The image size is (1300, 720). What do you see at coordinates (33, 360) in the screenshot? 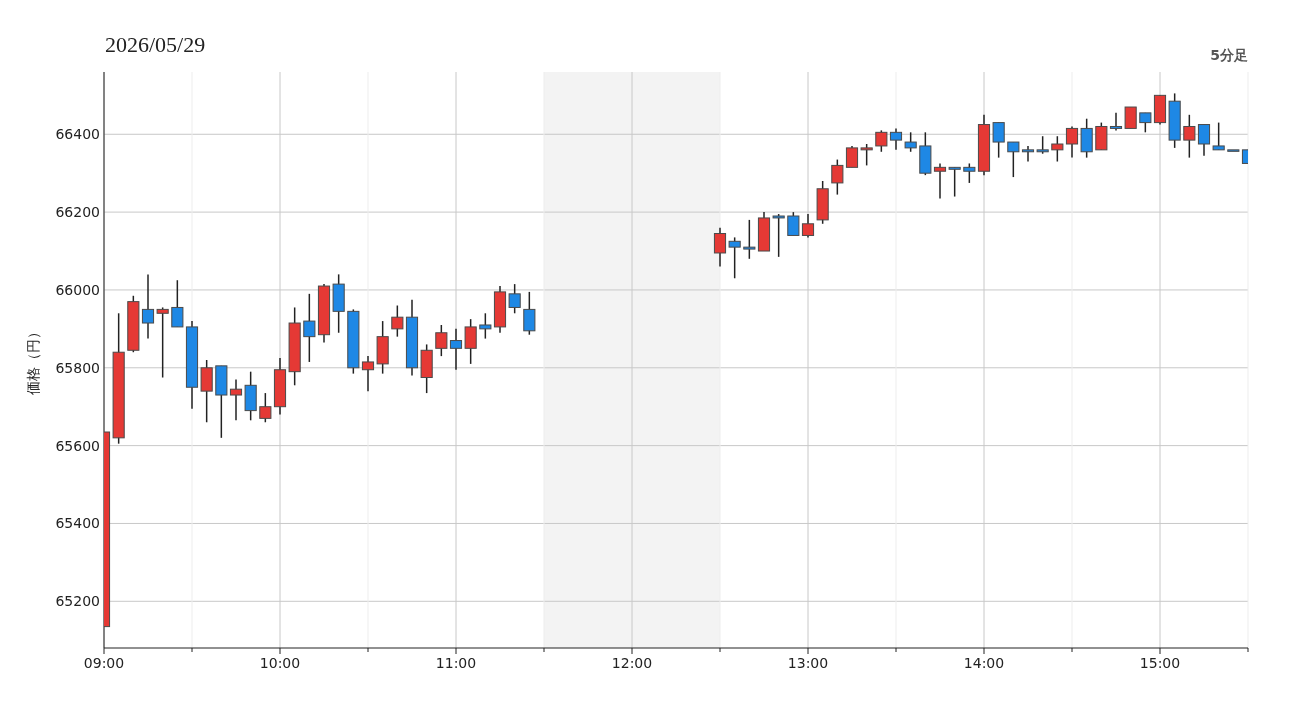
I see `y-axis-title: 価格（円）` at bounding box center [33, 360].